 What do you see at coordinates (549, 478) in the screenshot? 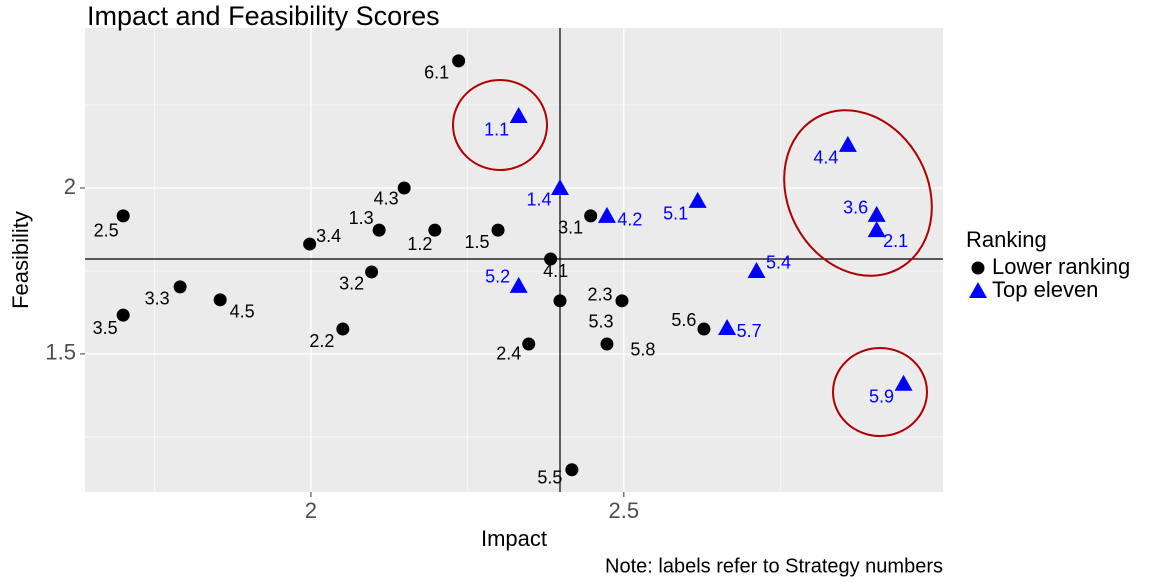
I see `point-label: 5.5` at bounding box center [549, 478].